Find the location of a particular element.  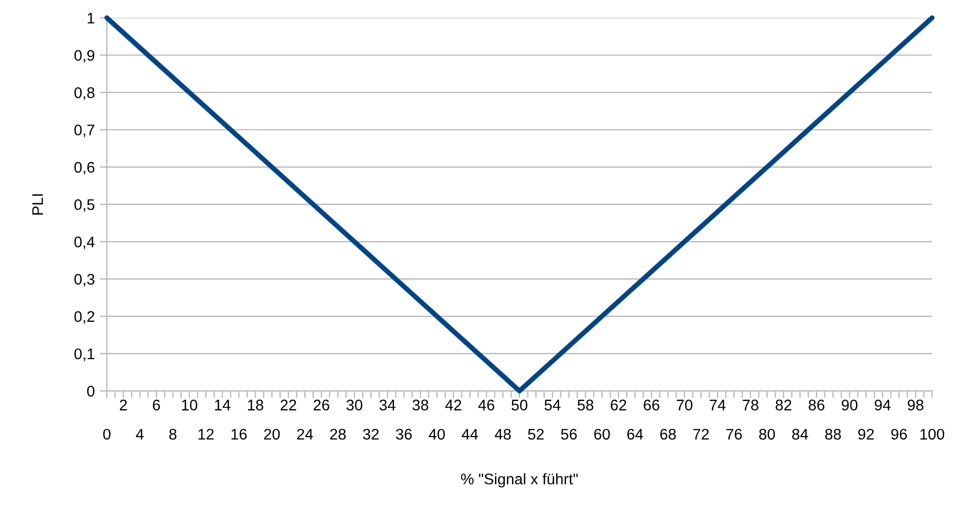

x2-tick-label: 98 is located at coordinates (916, 405).